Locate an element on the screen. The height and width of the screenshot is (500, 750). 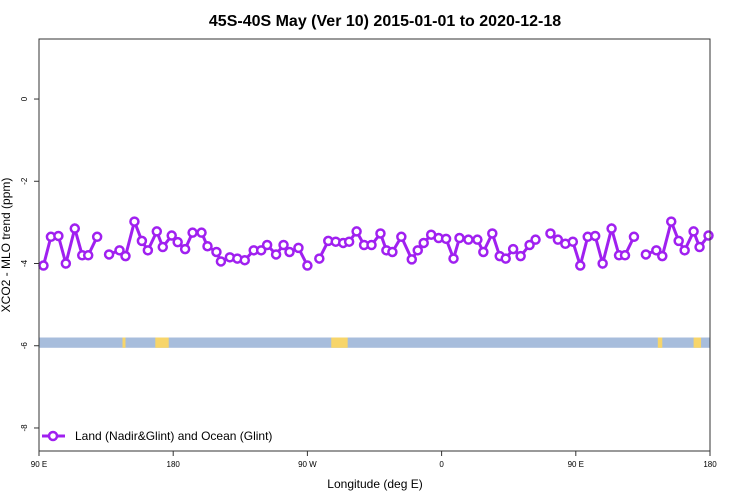
x-axis: 90 E 180 90 W 0 90 E 180 is located at coordinates (374, 460).